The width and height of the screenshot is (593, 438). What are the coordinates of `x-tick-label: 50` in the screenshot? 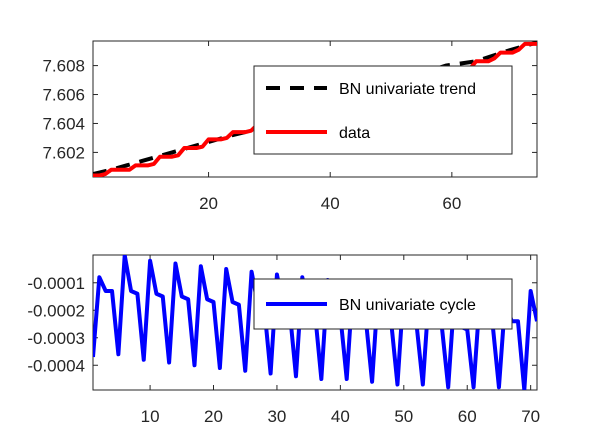 It's located at (403, 416).